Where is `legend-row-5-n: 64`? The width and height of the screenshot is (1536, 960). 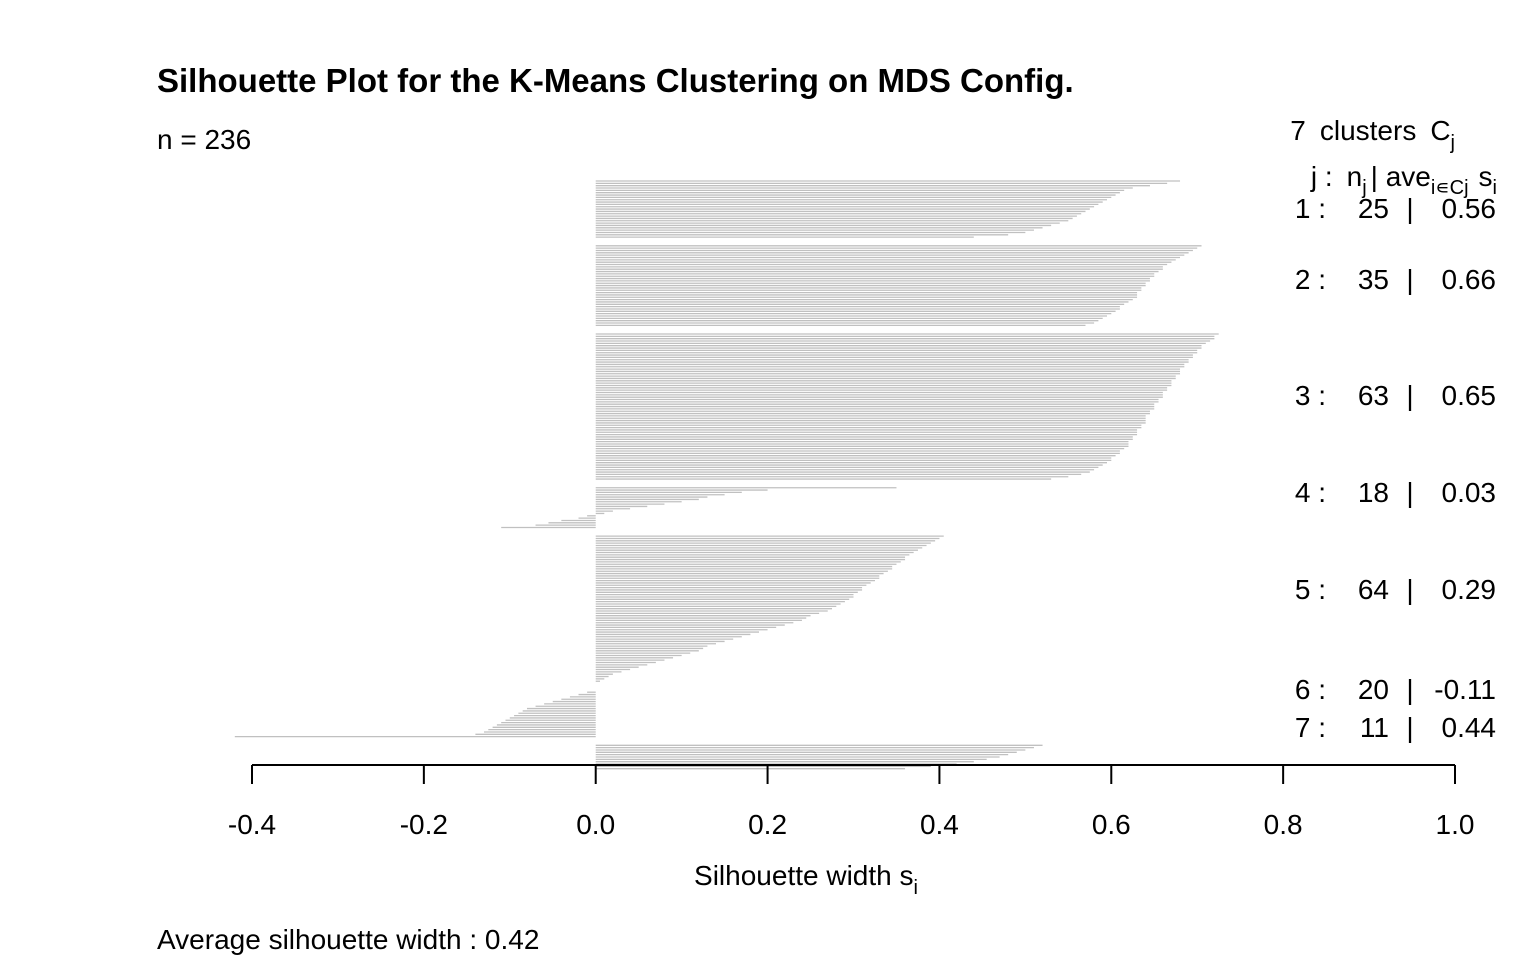 legend-row-5-n: 64 is located at coordinates (1373, 589).